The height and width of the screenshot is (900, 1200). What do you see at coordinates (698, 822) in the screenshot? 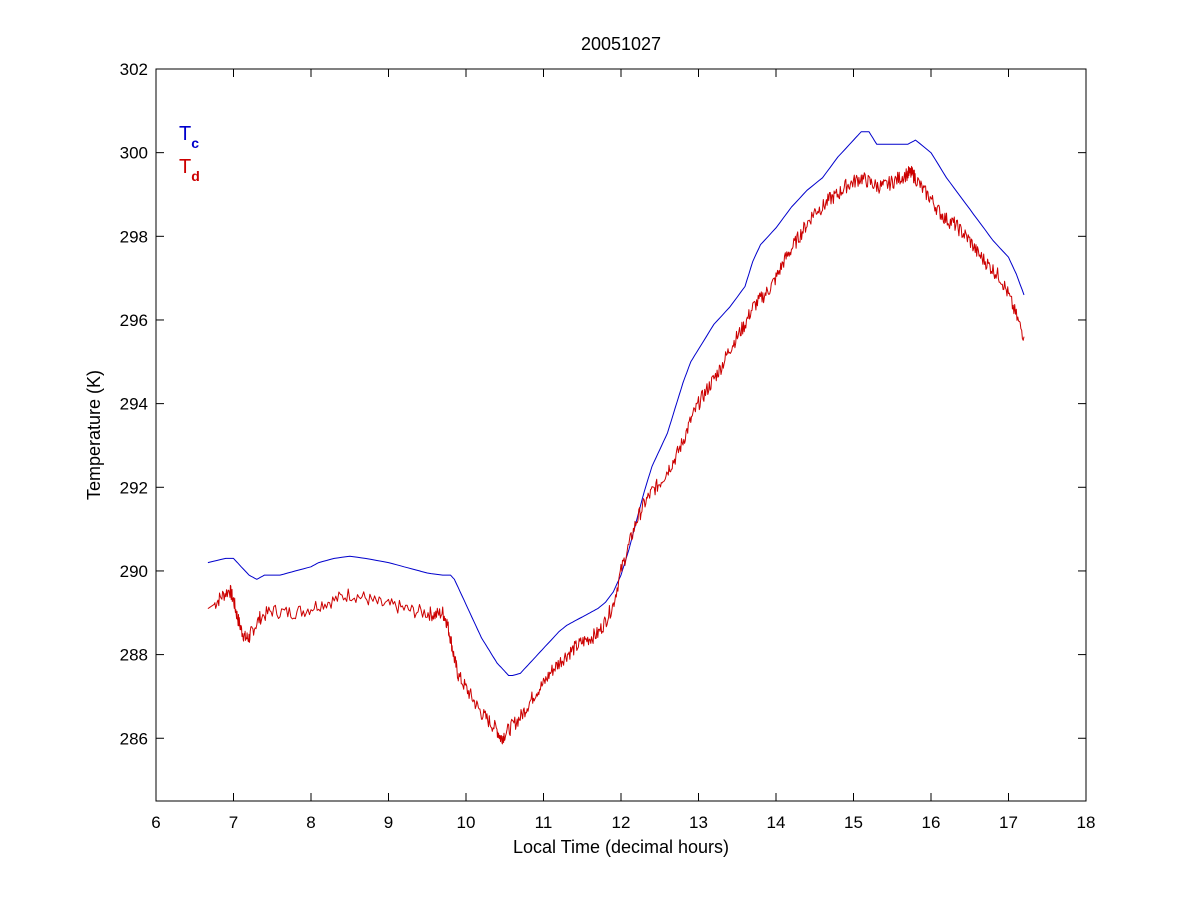
I see `x-tick-label: 13` at bounding box center [698, 822].